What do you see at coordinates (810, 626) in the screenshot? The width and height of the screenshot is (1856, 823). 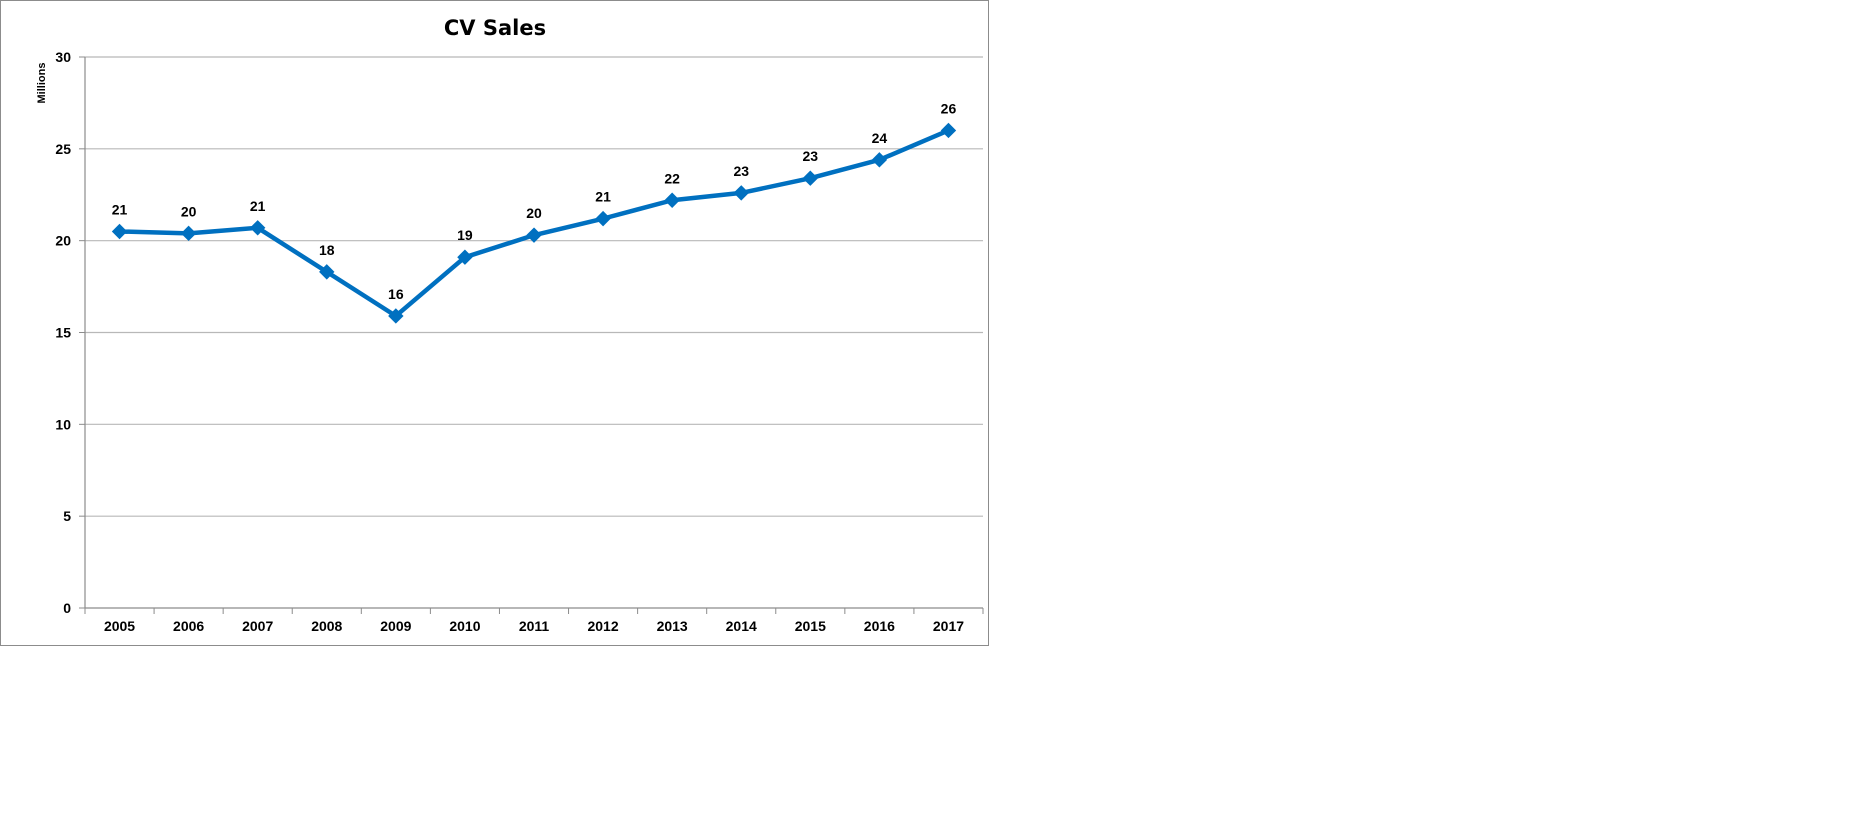 I see `x-tick-label: 2015` at bounding box center [810, 626].